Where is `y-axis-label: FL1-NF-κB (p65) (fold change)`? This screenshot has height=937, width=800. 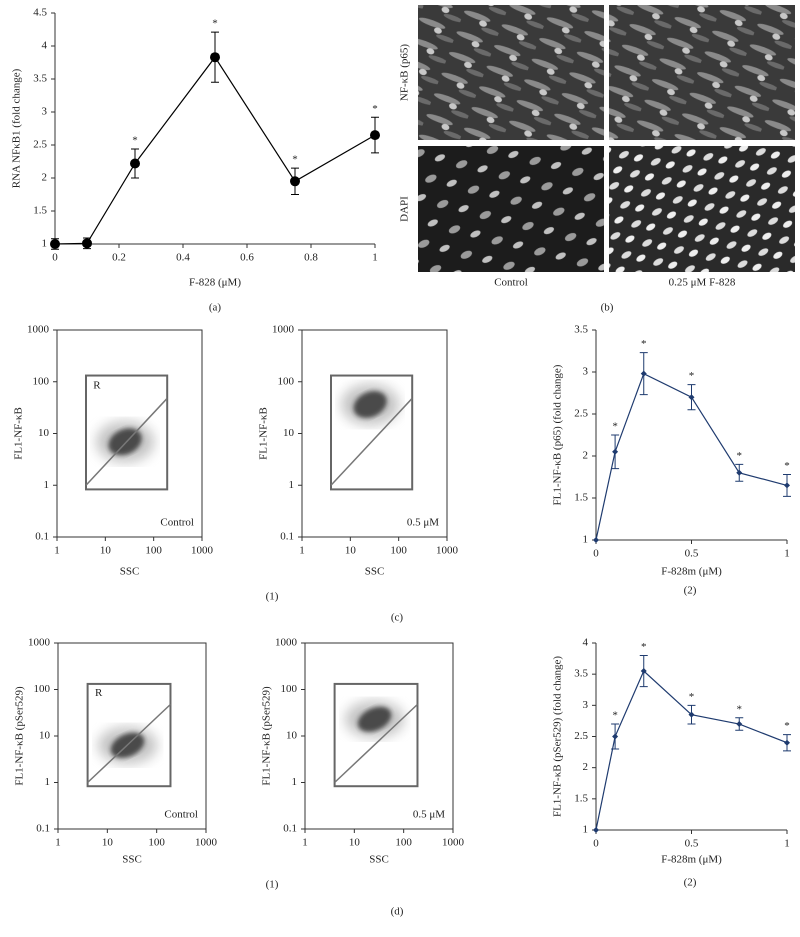 y-axis-label: FL1-NF-κB (p65) (fold change) is located at coordinates (558, 434).